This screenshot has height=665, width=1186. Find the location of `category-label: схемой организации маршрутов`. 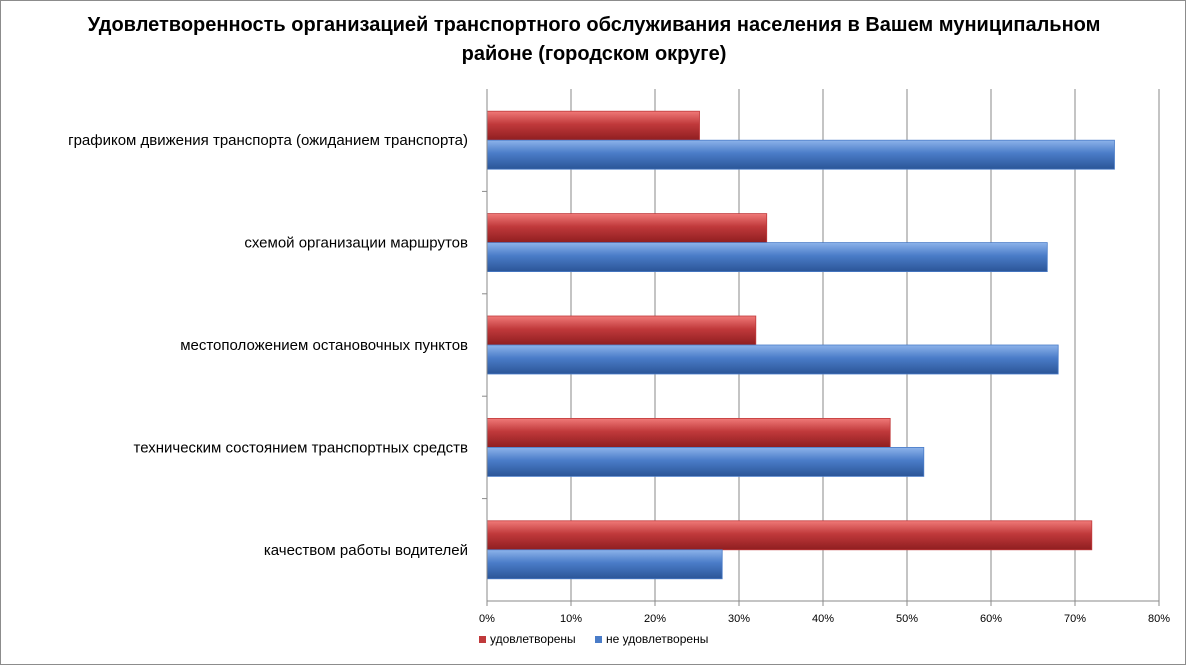

category-label: схемой организации маршрутов is located at coordinates (356, 243).